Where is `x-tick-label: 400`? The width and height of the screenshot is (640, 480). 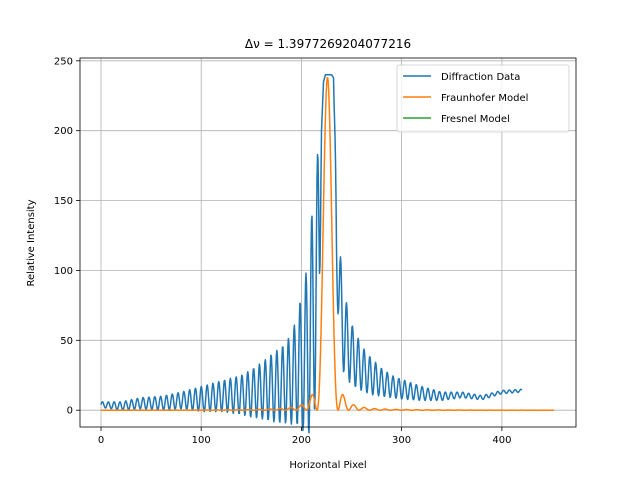
x-tick-label: 400 is located at coordinates (501, 440).